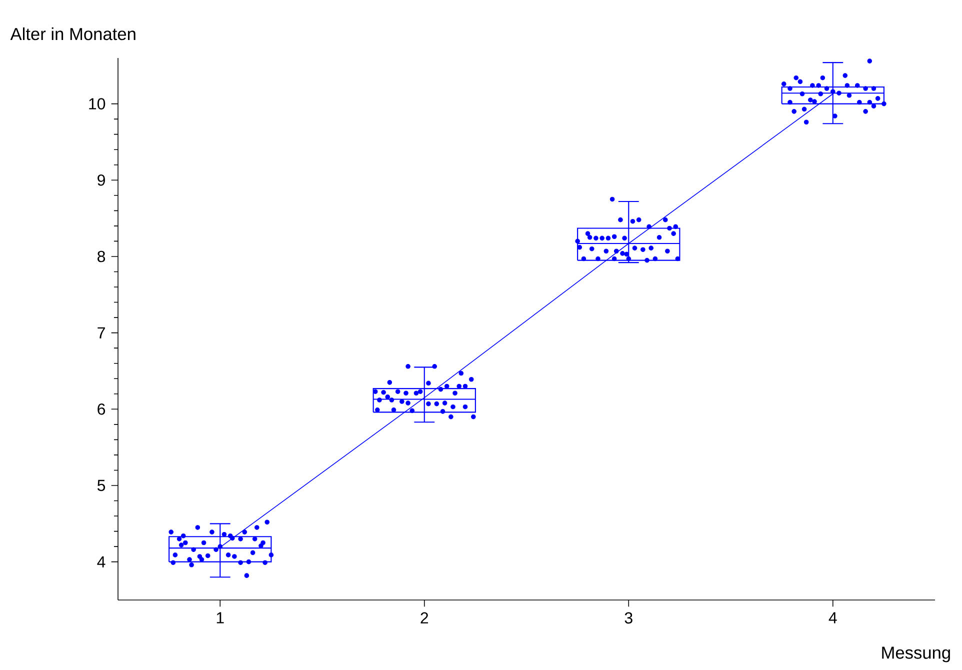 This screenshot has width=962, height=670. What do you see at coordinates (102, 409) in the screenshot?
I see `y-tick-label: 6` at bounding box center [102, 409].